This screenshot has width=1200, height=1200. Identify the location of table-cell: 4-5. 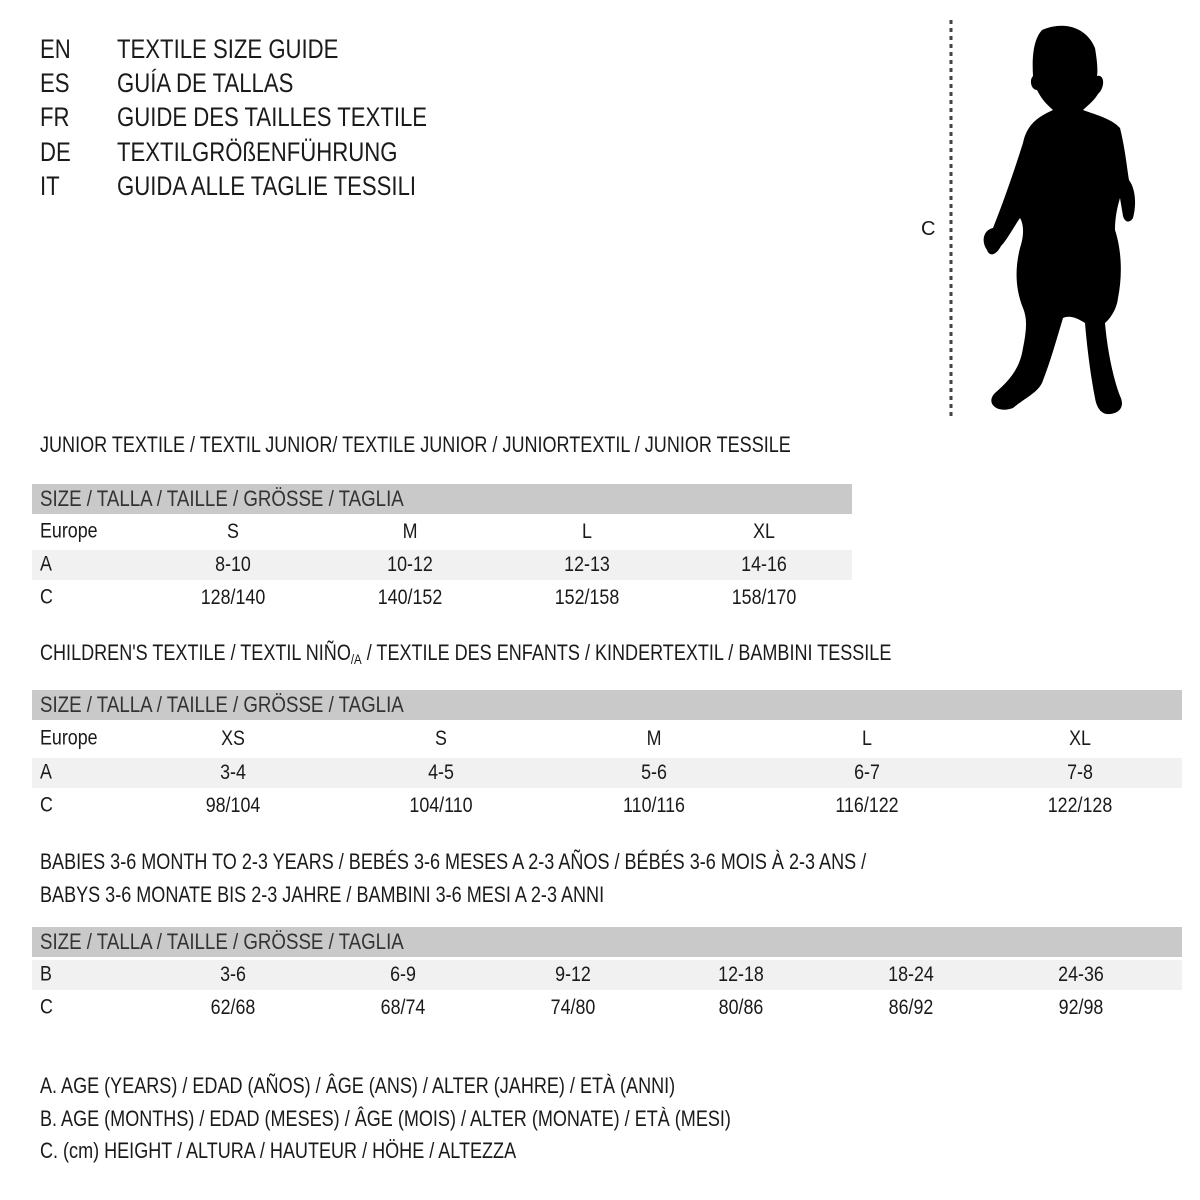
(441, 772).